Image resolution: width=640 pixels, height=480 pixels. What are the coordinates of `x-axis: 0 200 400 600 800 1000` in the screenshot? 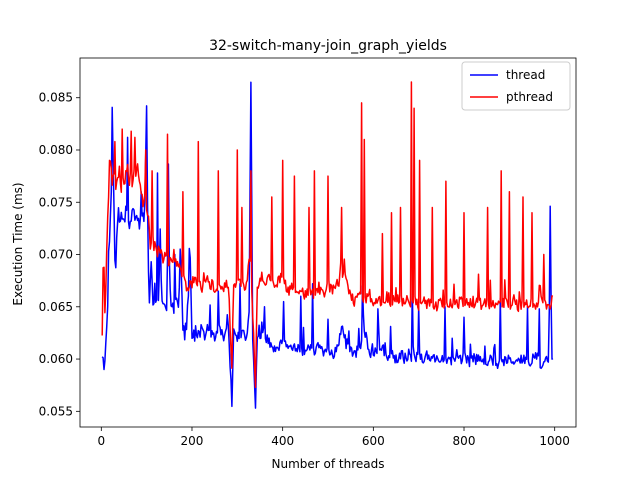 It's located at (333, 437).